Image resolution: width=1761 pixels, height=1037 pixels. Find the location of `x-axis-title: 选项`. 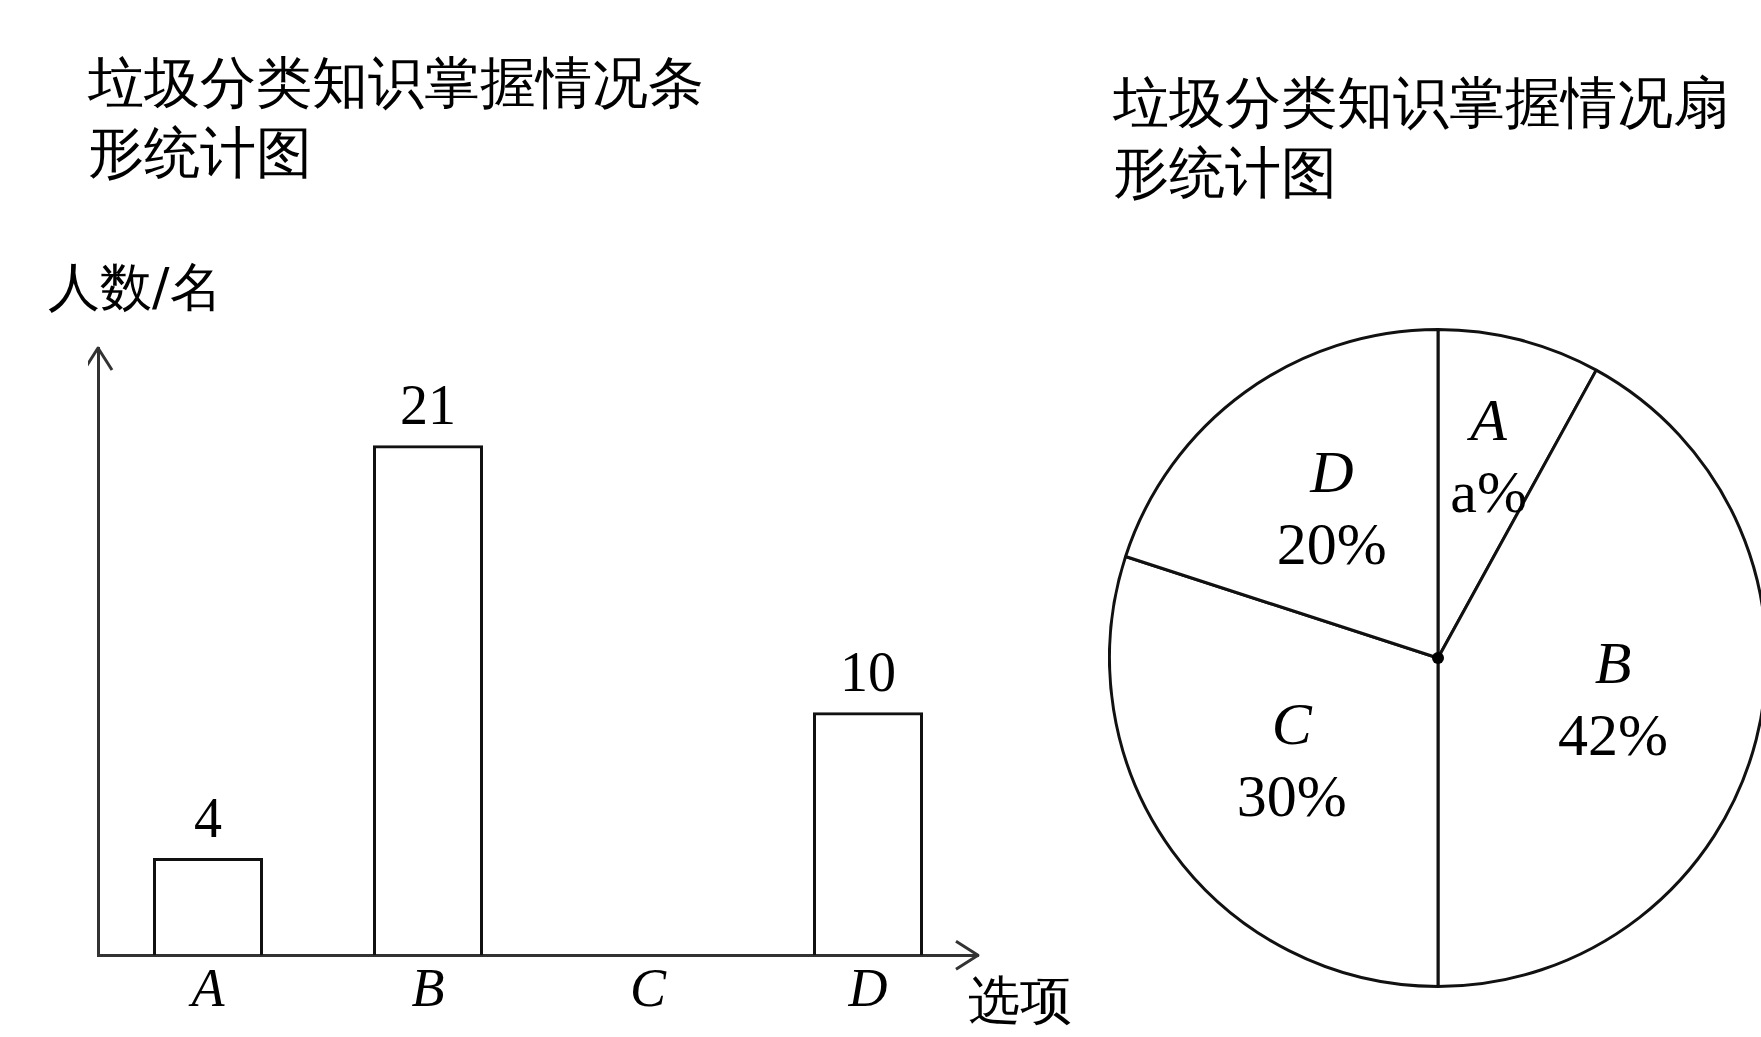

x-axis-title: 选项 is located at coordinates (1020, 1000).